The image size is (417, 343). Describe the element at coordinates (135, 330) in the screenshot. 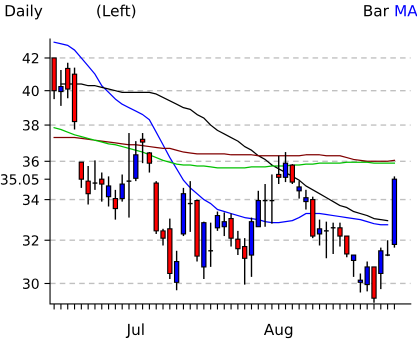

I see `x-tick-label: Jul` at that location.